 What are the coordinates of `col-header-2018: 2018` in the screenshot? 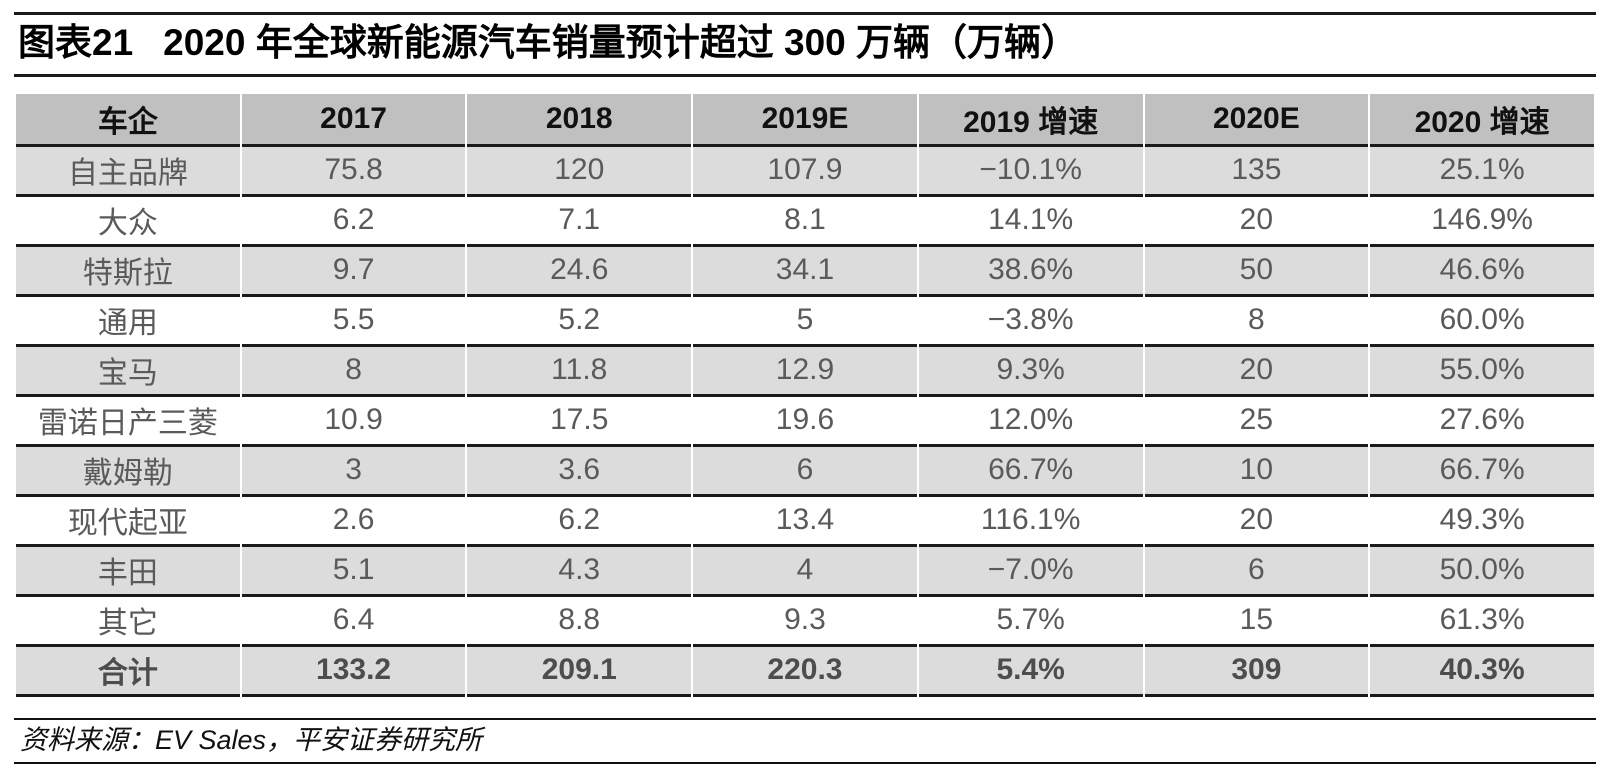 It's located at (579, 120).